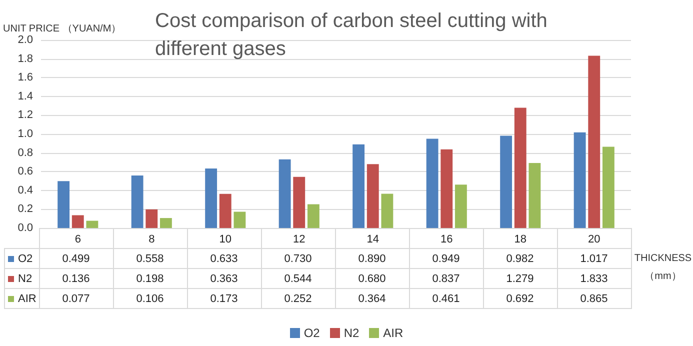 This screenshot has height=346, width=693. Describe the element at coordinates (76, 258) in the screenshot. I see `data-label: 0.499` at that location.